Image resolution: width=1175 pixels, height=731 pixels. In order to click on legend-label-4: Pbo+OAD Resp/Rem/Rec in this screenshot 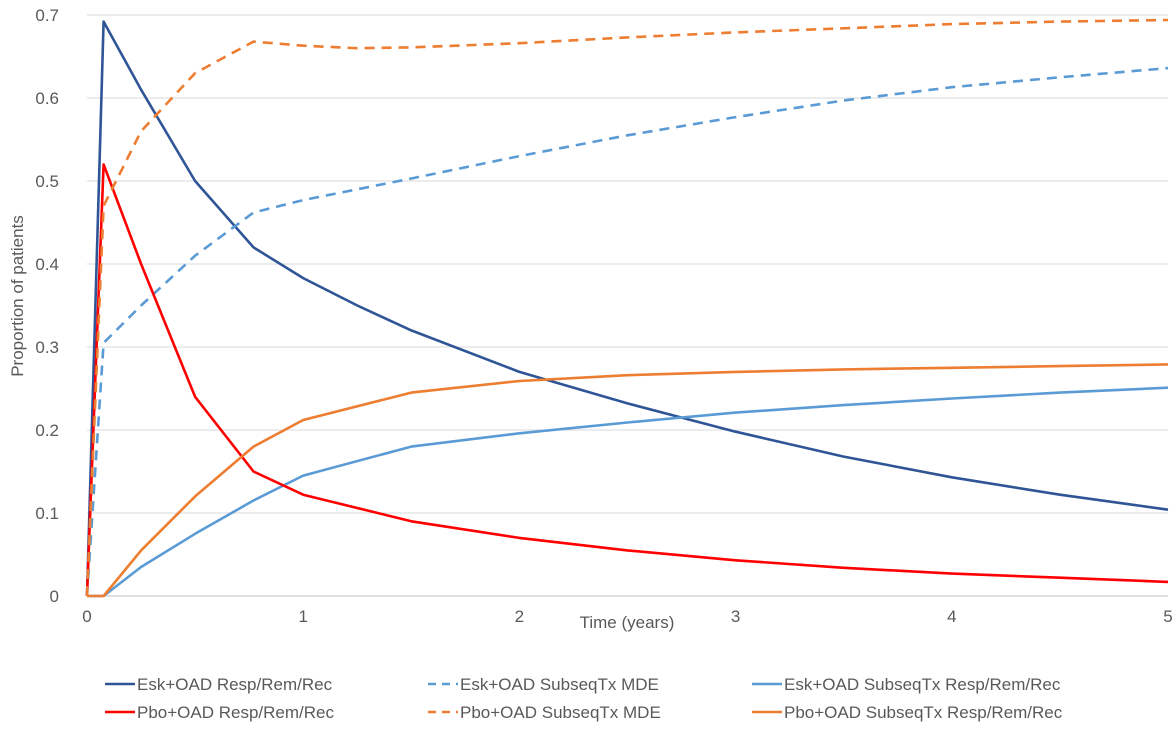, I will do `click(235, 712)`.